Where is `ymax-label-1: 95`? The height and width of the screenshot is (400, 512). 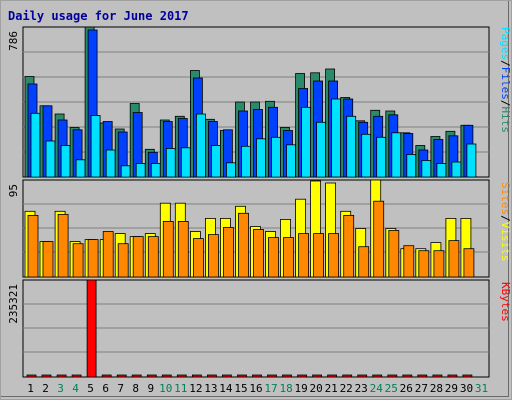 ymax-label-1: 95 is located at coordinates (13, 190).